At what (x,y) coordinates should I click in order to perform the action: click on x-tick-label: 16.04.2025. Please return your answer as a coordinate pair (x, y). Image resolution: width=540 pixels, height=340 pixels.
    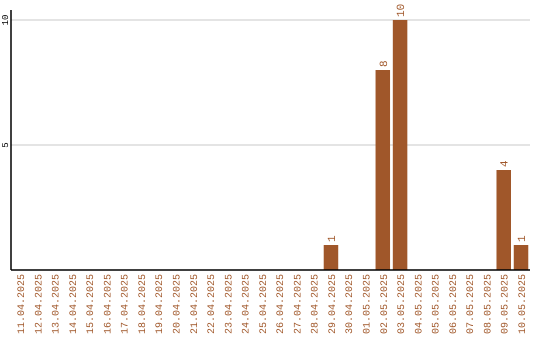
    Looking at the image, I should click on (108, 304).